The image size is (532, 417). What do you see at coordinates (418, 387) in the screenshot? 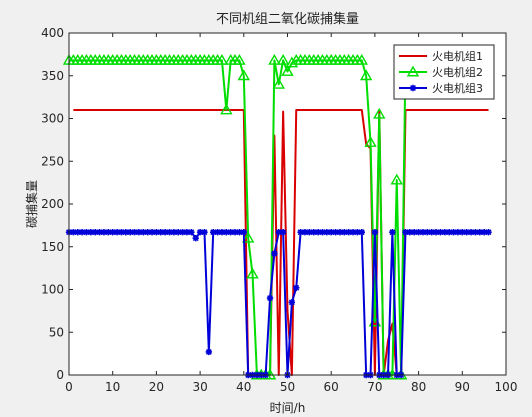
I see `x-tick-label-8: 80` at bounding box center [418, 387].